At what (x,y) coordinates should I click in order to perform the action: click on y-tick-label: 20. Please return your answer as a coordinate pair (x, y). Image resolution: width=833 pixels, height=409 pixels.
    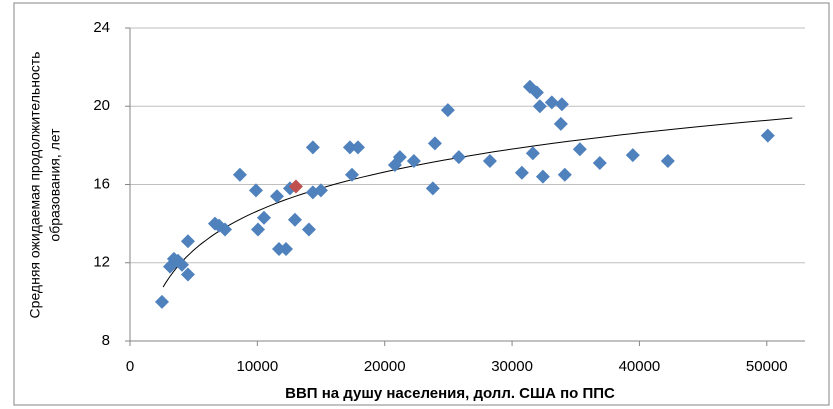
    Looking at the image, I should click on (101, 105).